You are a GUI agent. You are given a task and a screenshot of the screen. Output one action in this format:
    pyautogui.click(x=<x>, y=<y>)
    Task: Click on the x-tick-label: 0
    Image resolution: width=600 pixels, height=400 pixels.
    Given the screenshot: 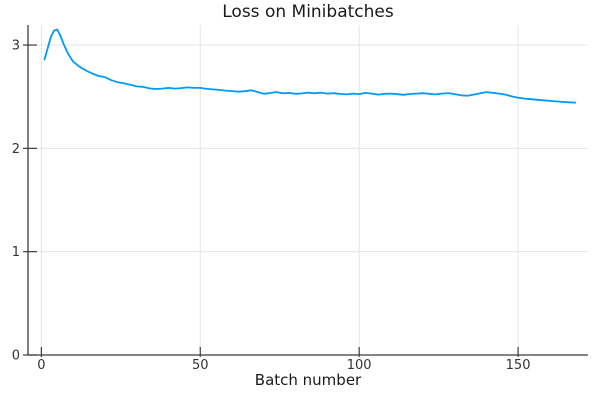 What is the action you would take?
    pyautogui.click(x=41, y=365)
    